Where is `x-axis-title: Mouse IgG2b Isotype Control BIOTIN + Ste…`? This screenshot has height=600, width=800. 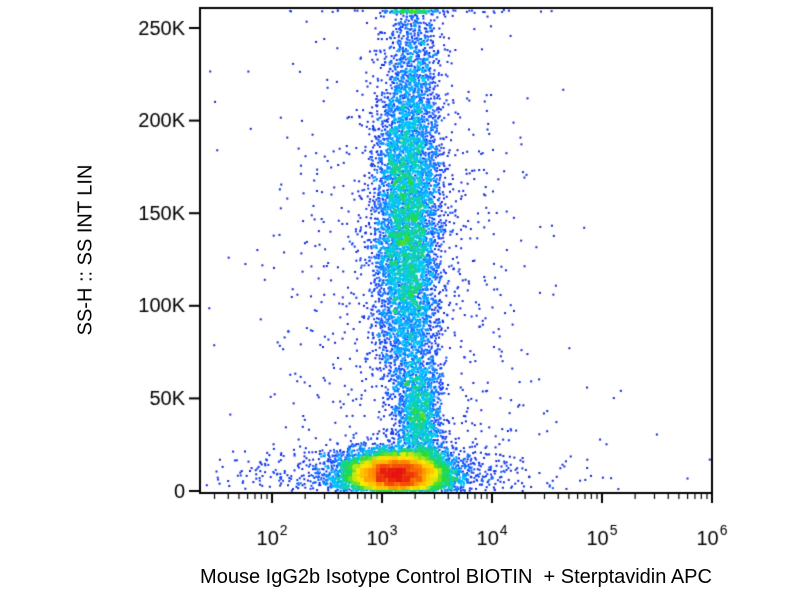
x-axis-title: Mouse IgG2b Isotype Control BIOTIN + Ste… is located at coordinates (456, 577).